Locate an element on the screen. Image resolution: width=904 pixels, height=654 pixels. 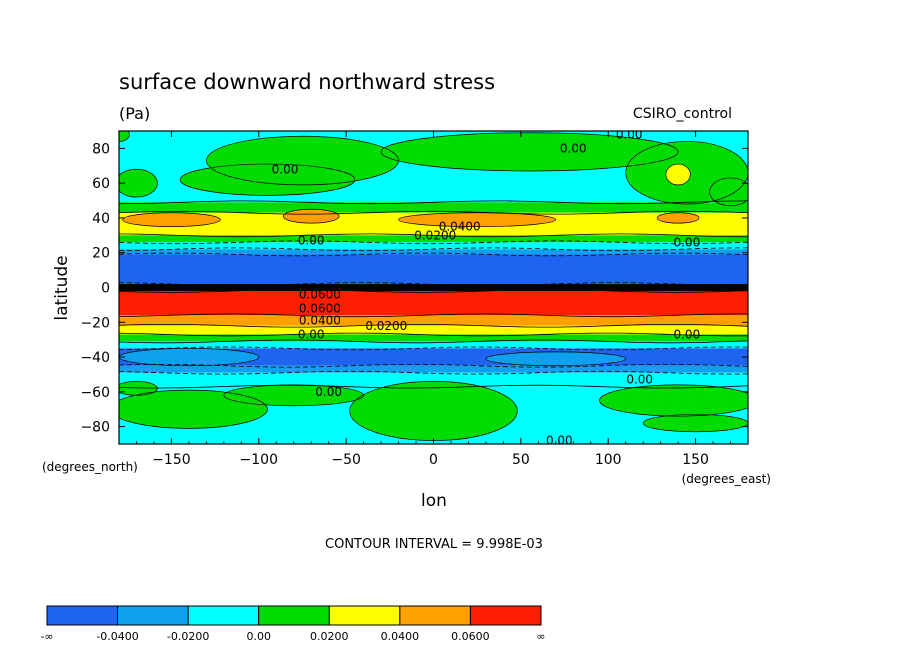
colorbar-label: 0.0600 is located at coordinates (470, 636).